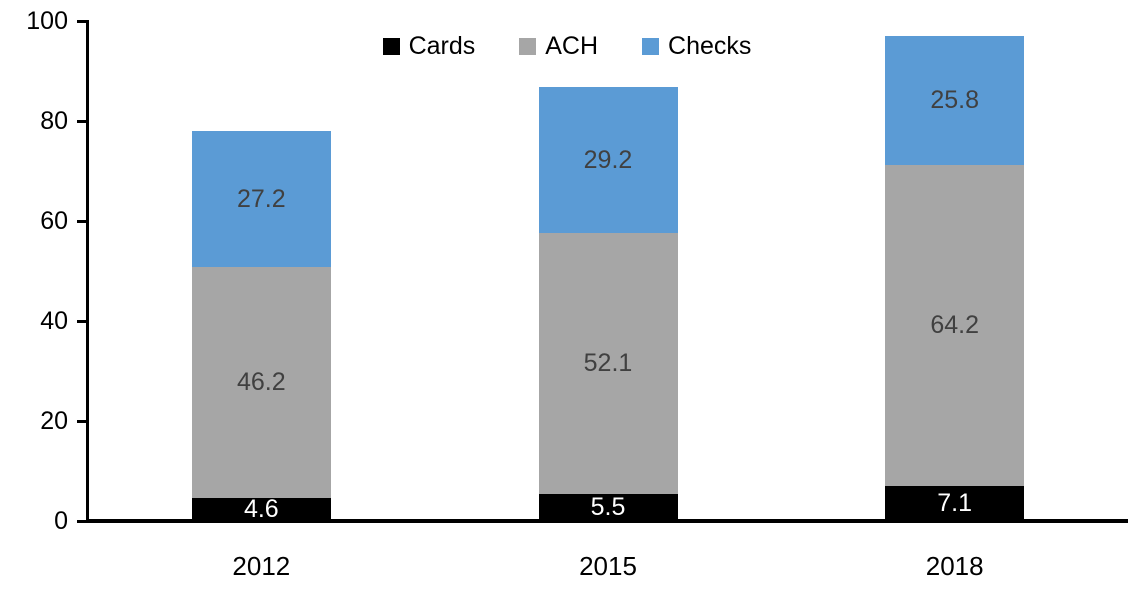 This screenshot has width=1134, height=599. I want to click on bar-segment-cards-2012: 4.6, so click(261, 509).